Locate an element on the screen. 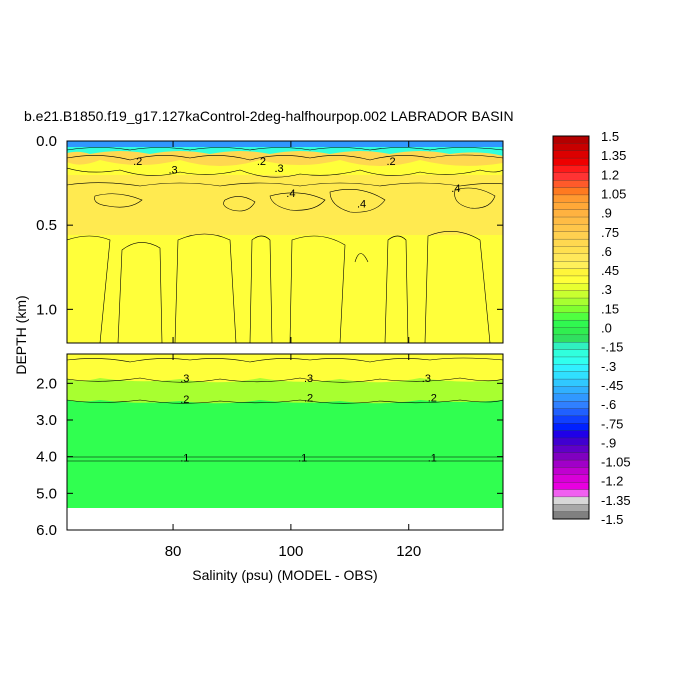 This screenshot has height=700, width=700. colorbar-label: -.9 is located at coordinates (608, 442).